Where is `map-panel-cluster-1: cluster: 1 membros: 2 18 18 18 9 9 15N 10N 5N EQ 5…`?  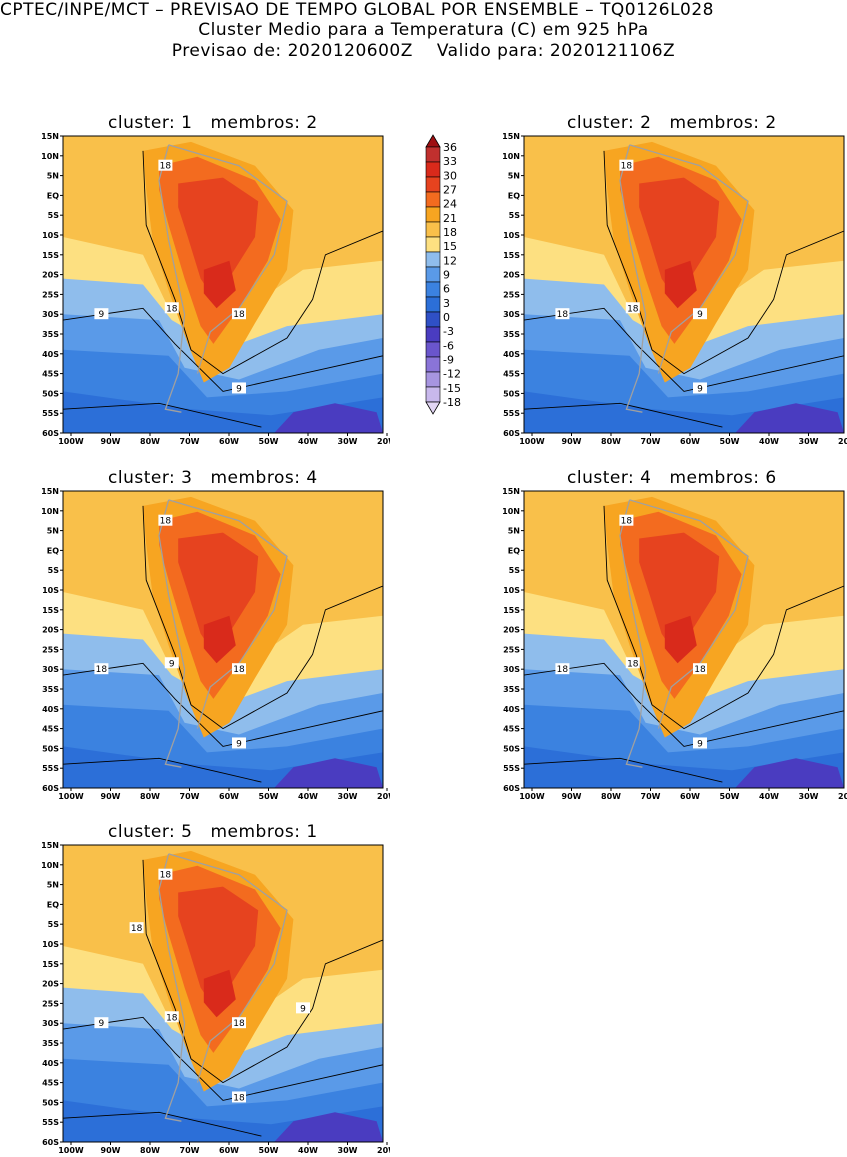
map-panel-cluster-1: cluster: 1 membros: 2 18 18 18 9 9 15N 10N 5N EQ 5… is located at coordinates (210, 284).